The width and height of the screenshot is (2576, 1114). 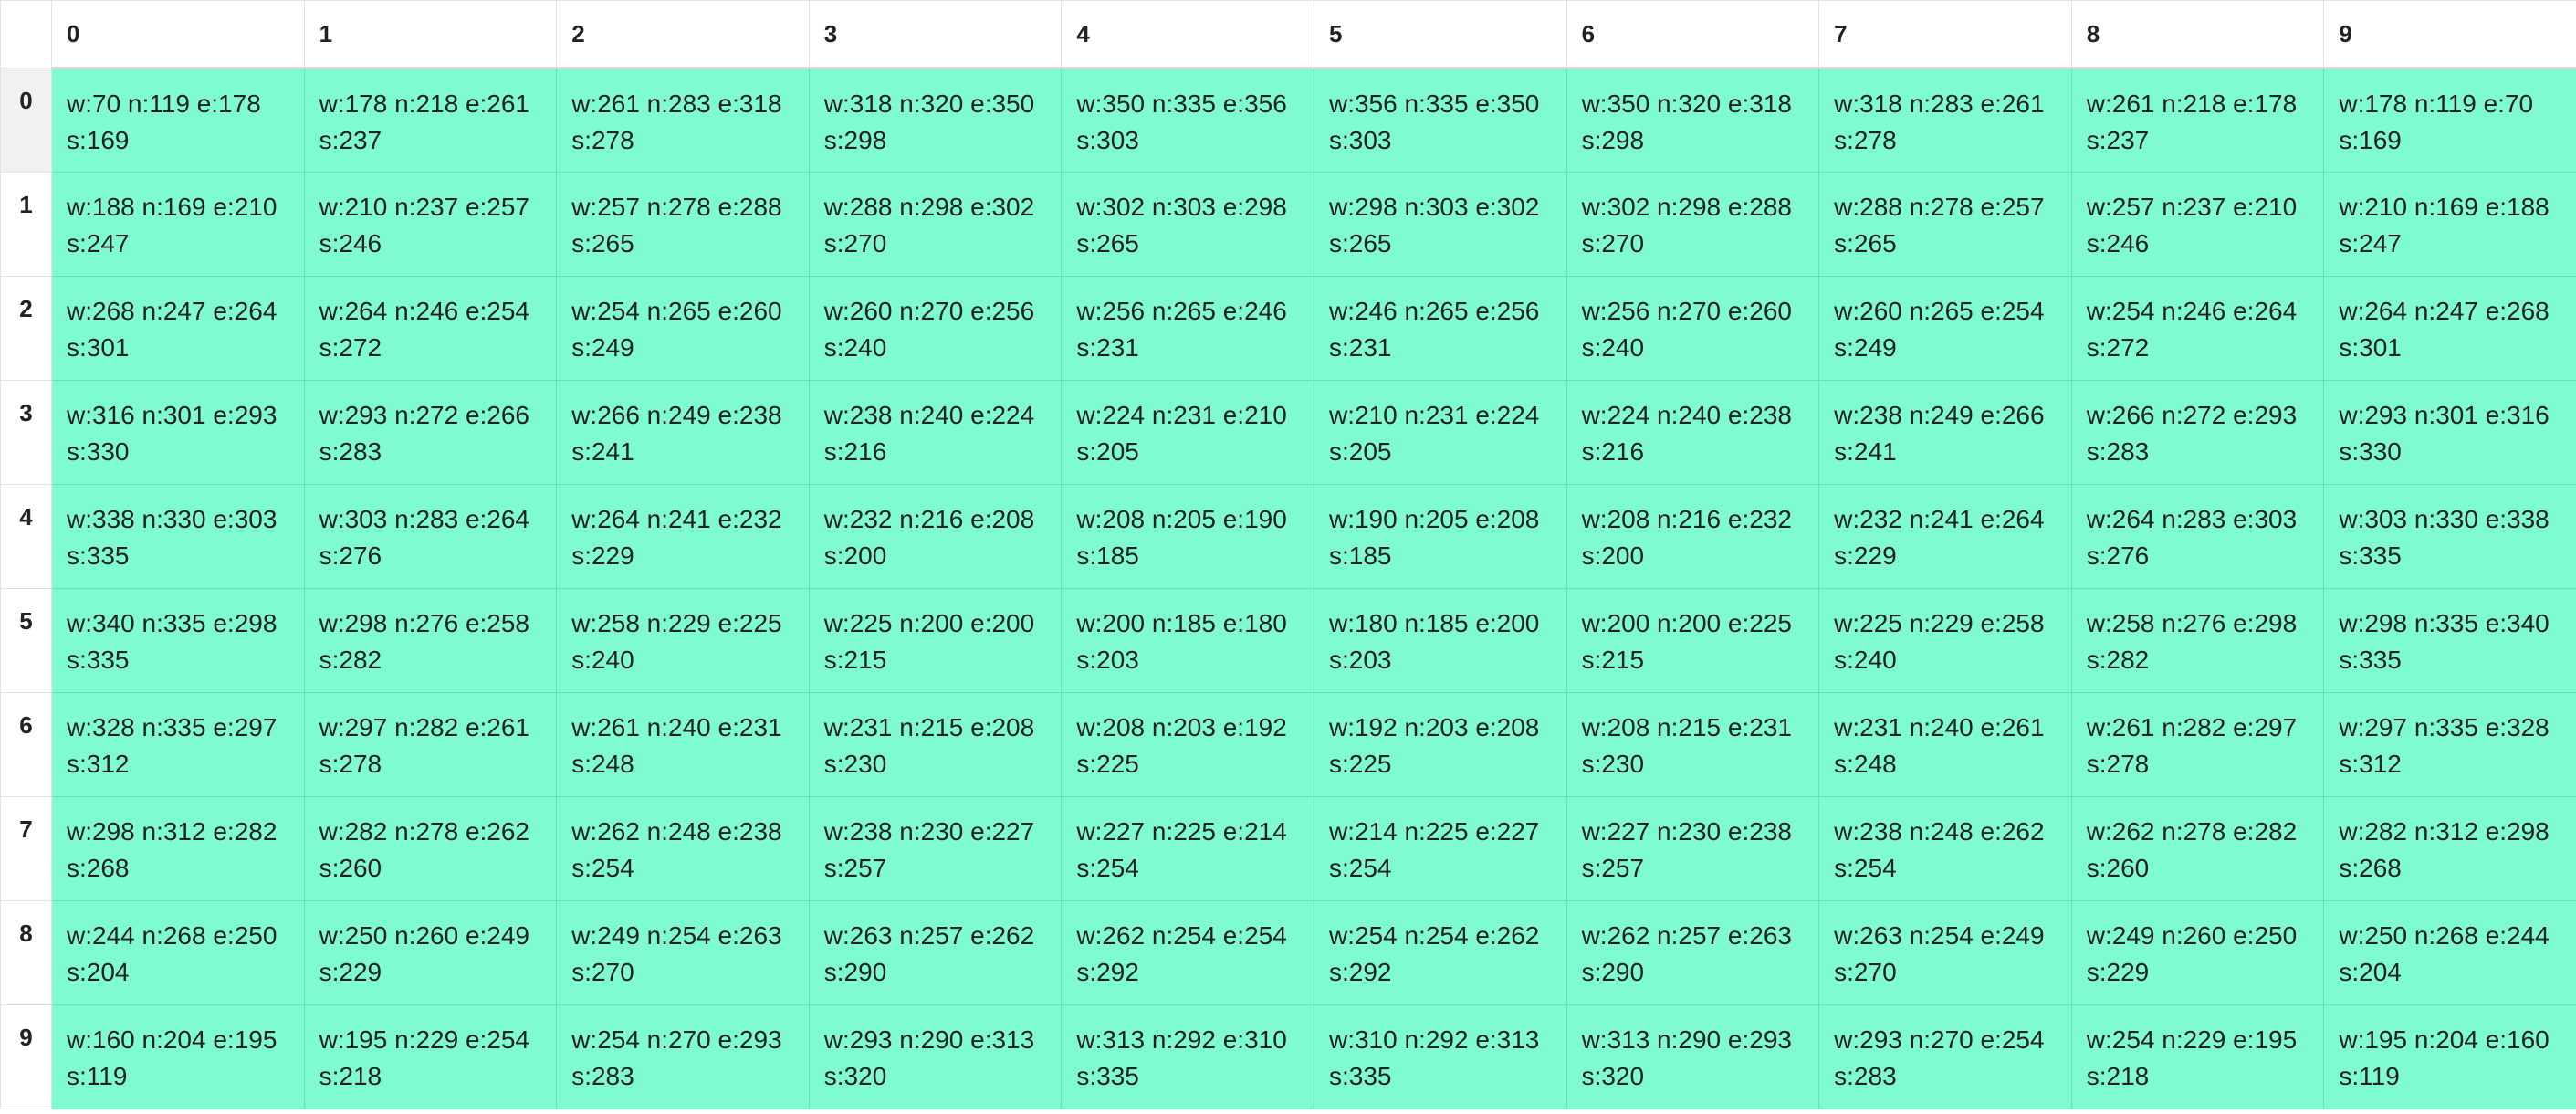 I want to click on grid-cell: w:224 n:231 e:210 s:205, so click(x=1187, y=432).